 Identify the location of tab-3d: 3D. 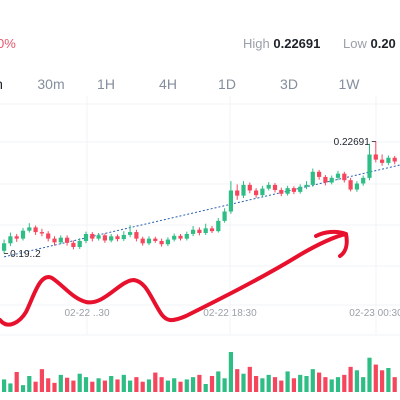
(289, 84).